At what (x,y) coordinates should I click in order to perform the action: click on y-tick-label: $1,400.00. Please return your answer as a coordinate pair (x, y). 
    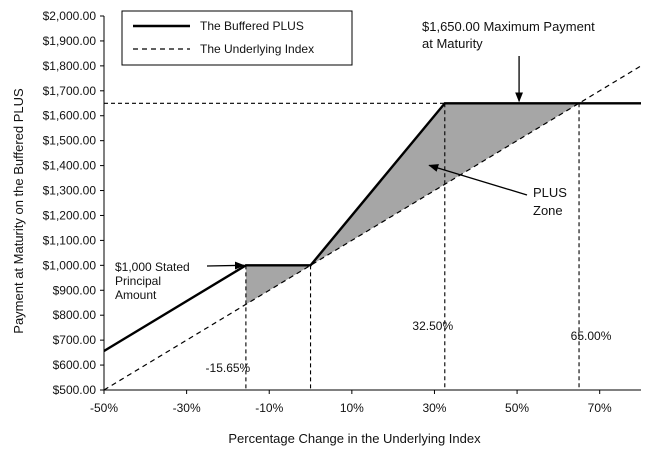
    Looking at the image, I should click on (70, 166).